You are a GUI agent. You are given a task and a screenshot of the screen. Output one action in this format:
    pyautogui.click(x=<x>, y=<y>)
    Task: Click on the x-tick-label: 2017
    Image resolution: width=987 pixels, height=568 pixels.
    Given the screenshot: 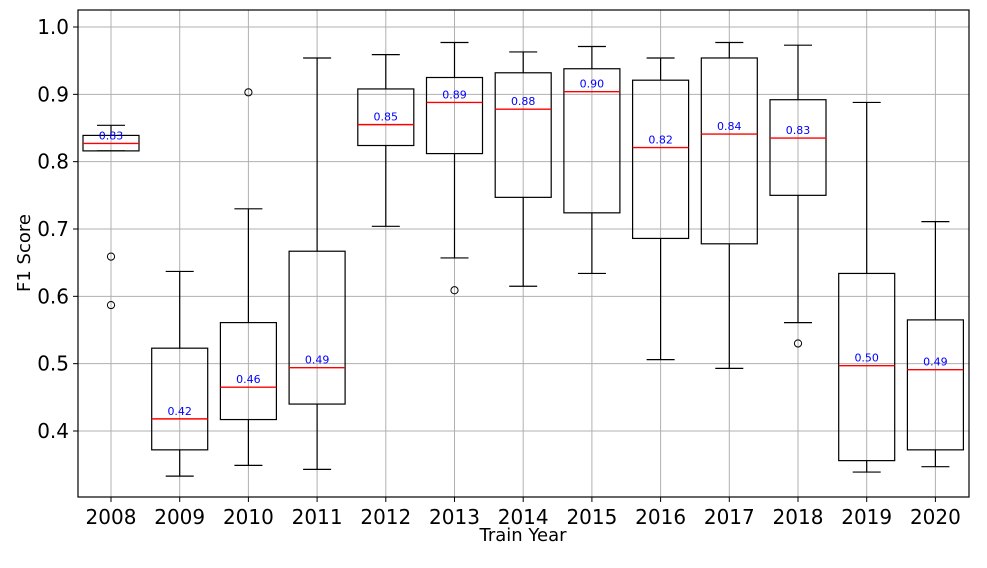 What is the action you would take?
    pyautogui.click(x=729, y=517)
    